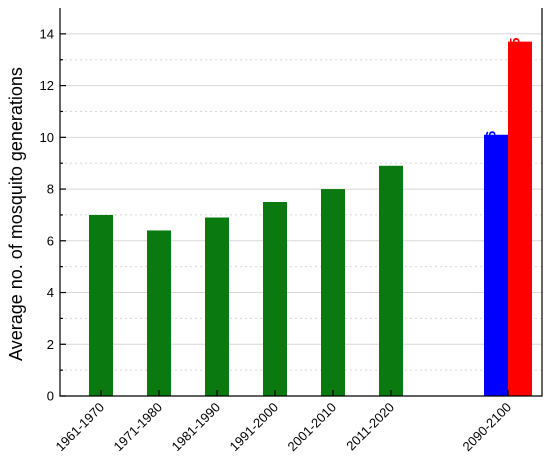 The height and width of the screenshot is (467, 550). What do you see at coordinates (520, 218) in the screenshot?
I see `bar-ssp585` at bounding box center [520, 218].